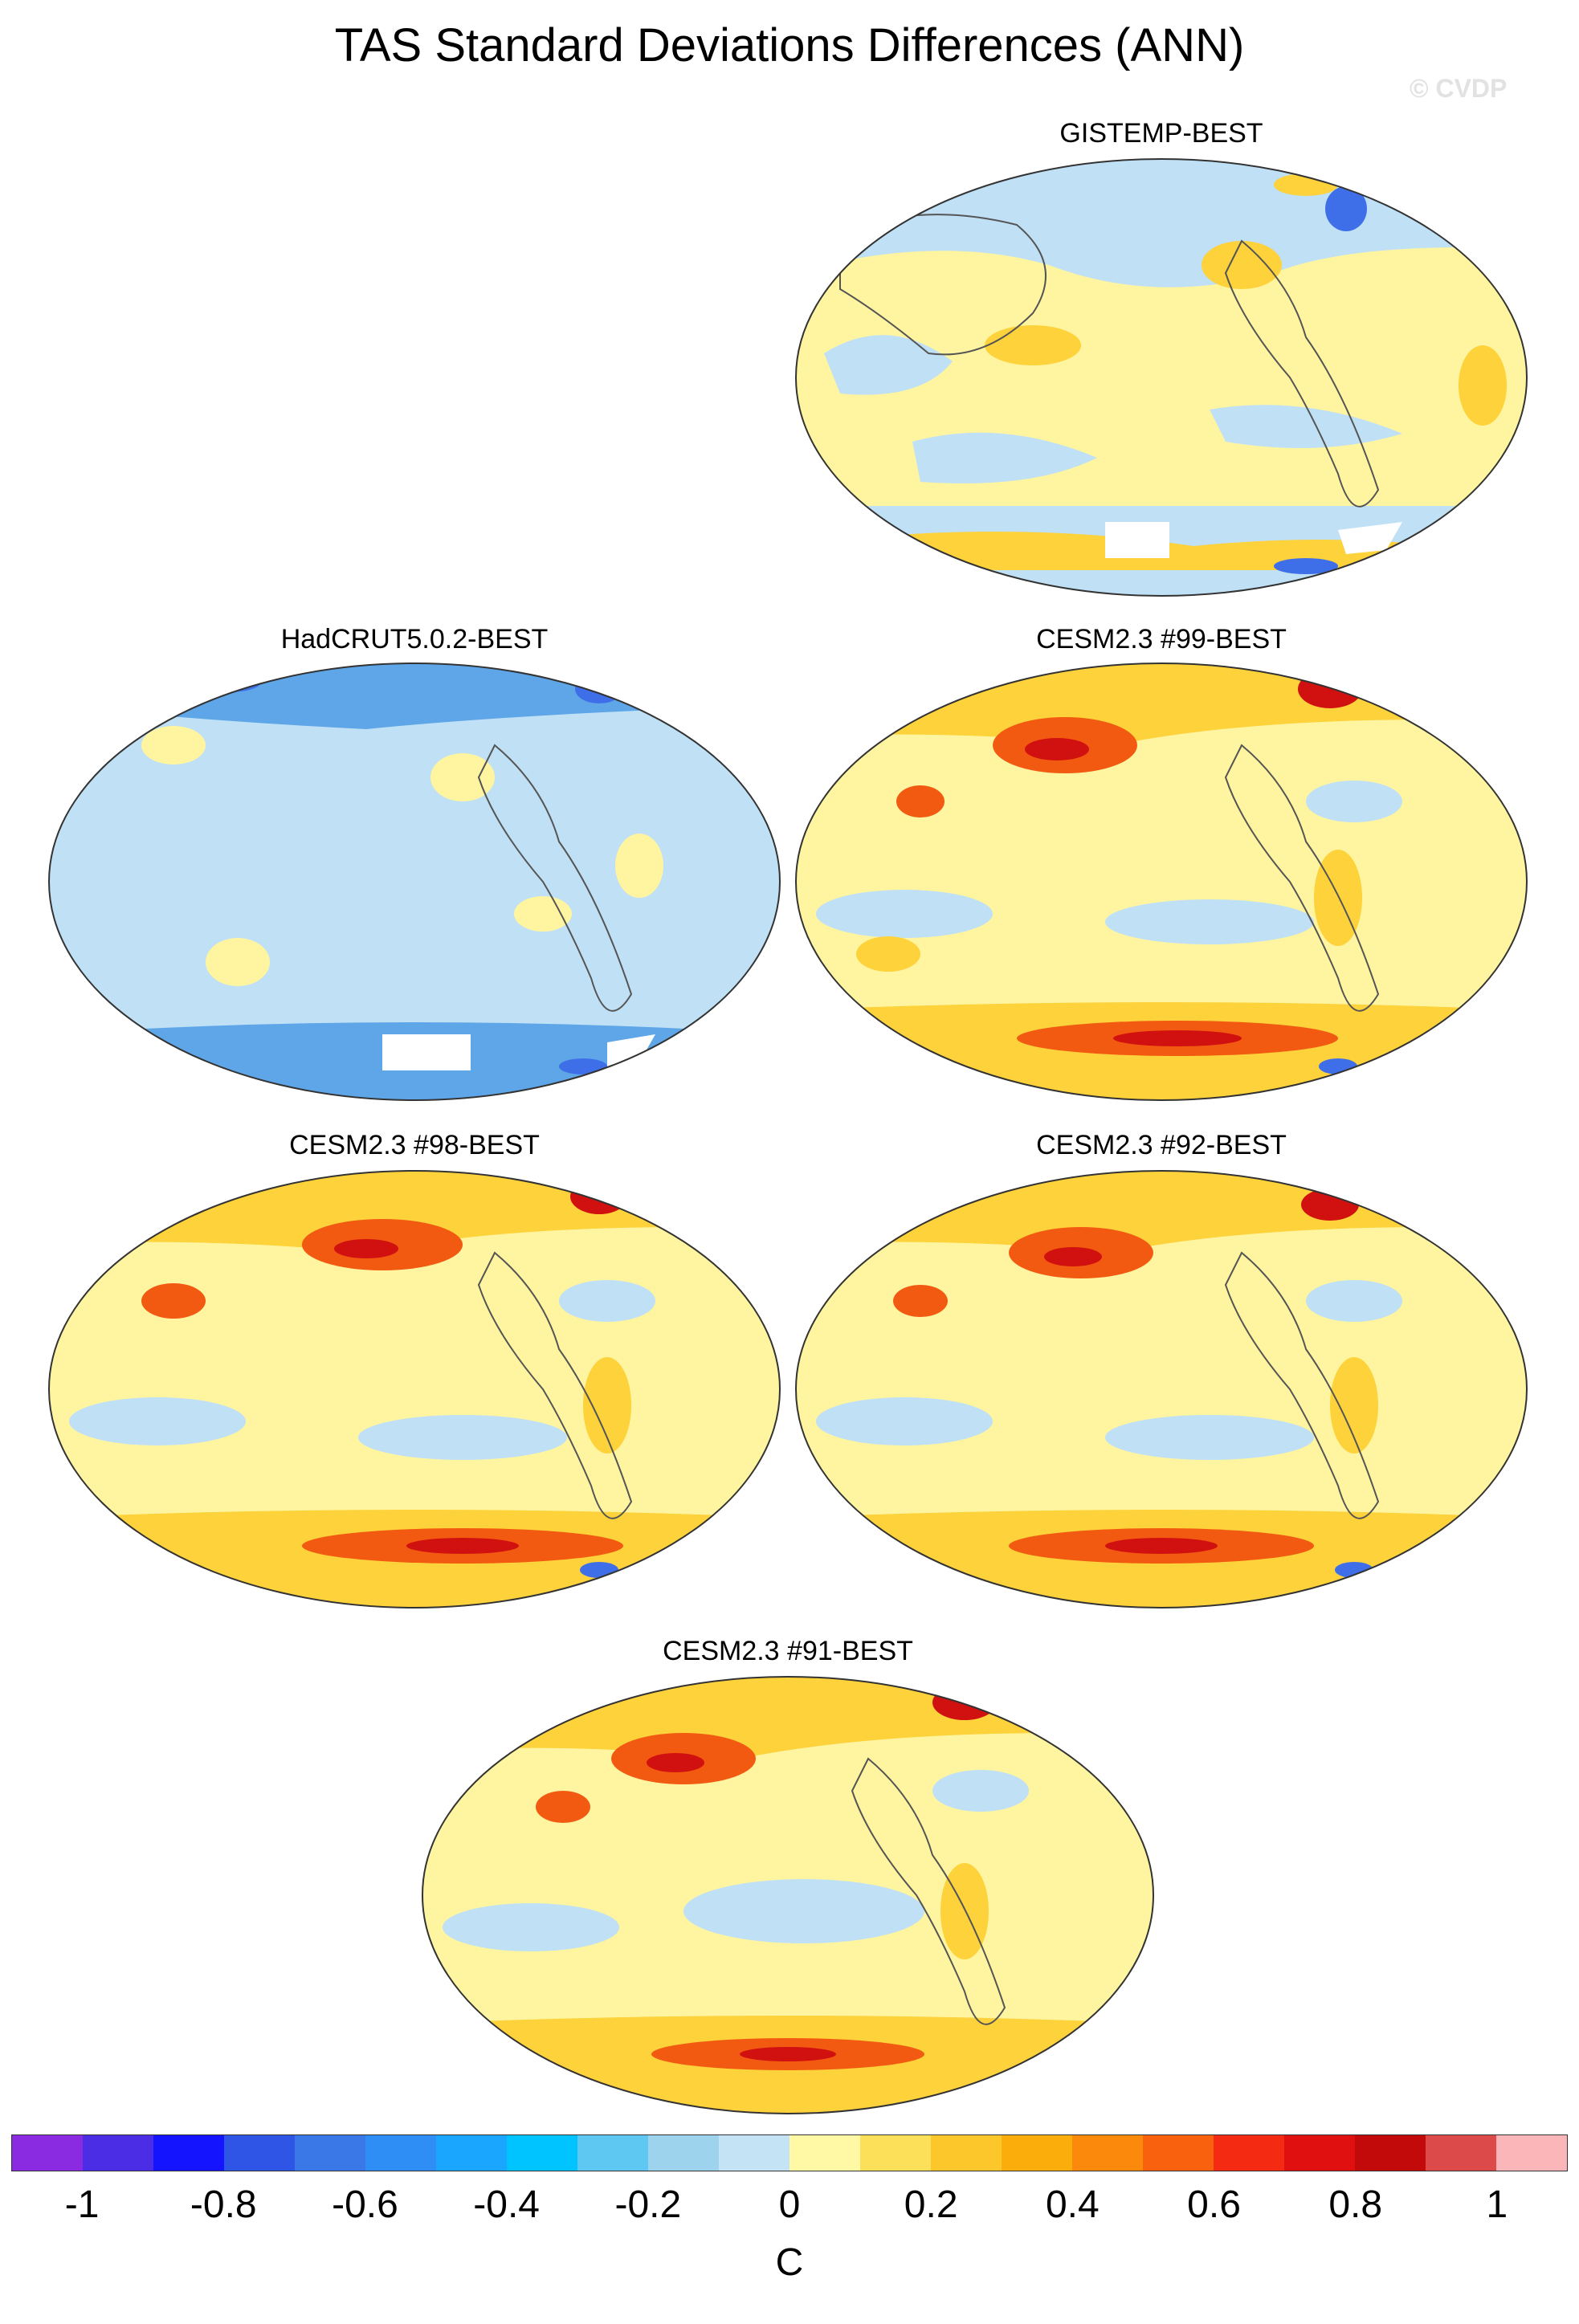 The height and width of the screenshot is (2324, 1579). What do you see at coordinates (788, 1895) in the screenshot?
I see `map-cesm91` at bounding box center [788, 1895].